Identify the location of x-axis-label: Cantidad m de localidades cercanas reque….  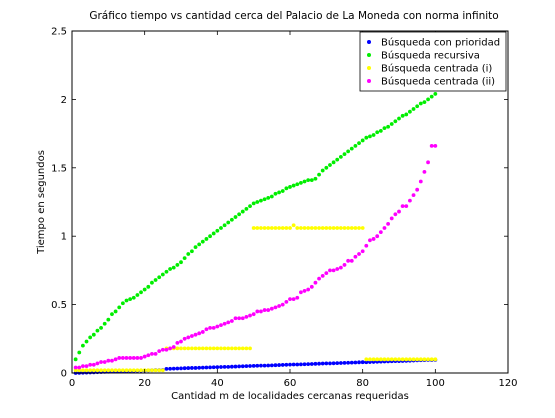
(290, 396).